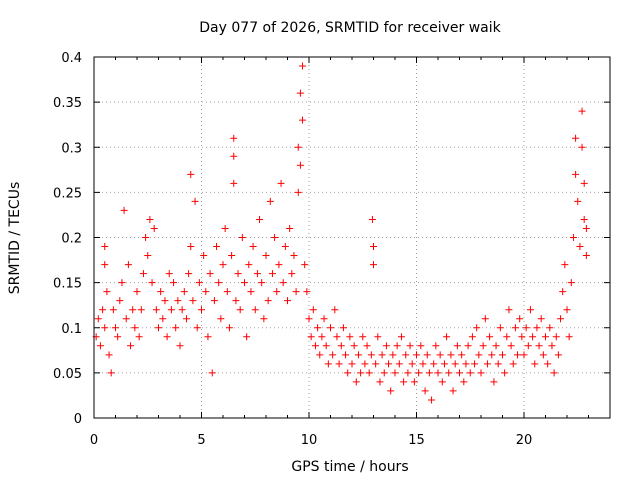  I want to click on y-tick-label: 0, so click(78, 419).